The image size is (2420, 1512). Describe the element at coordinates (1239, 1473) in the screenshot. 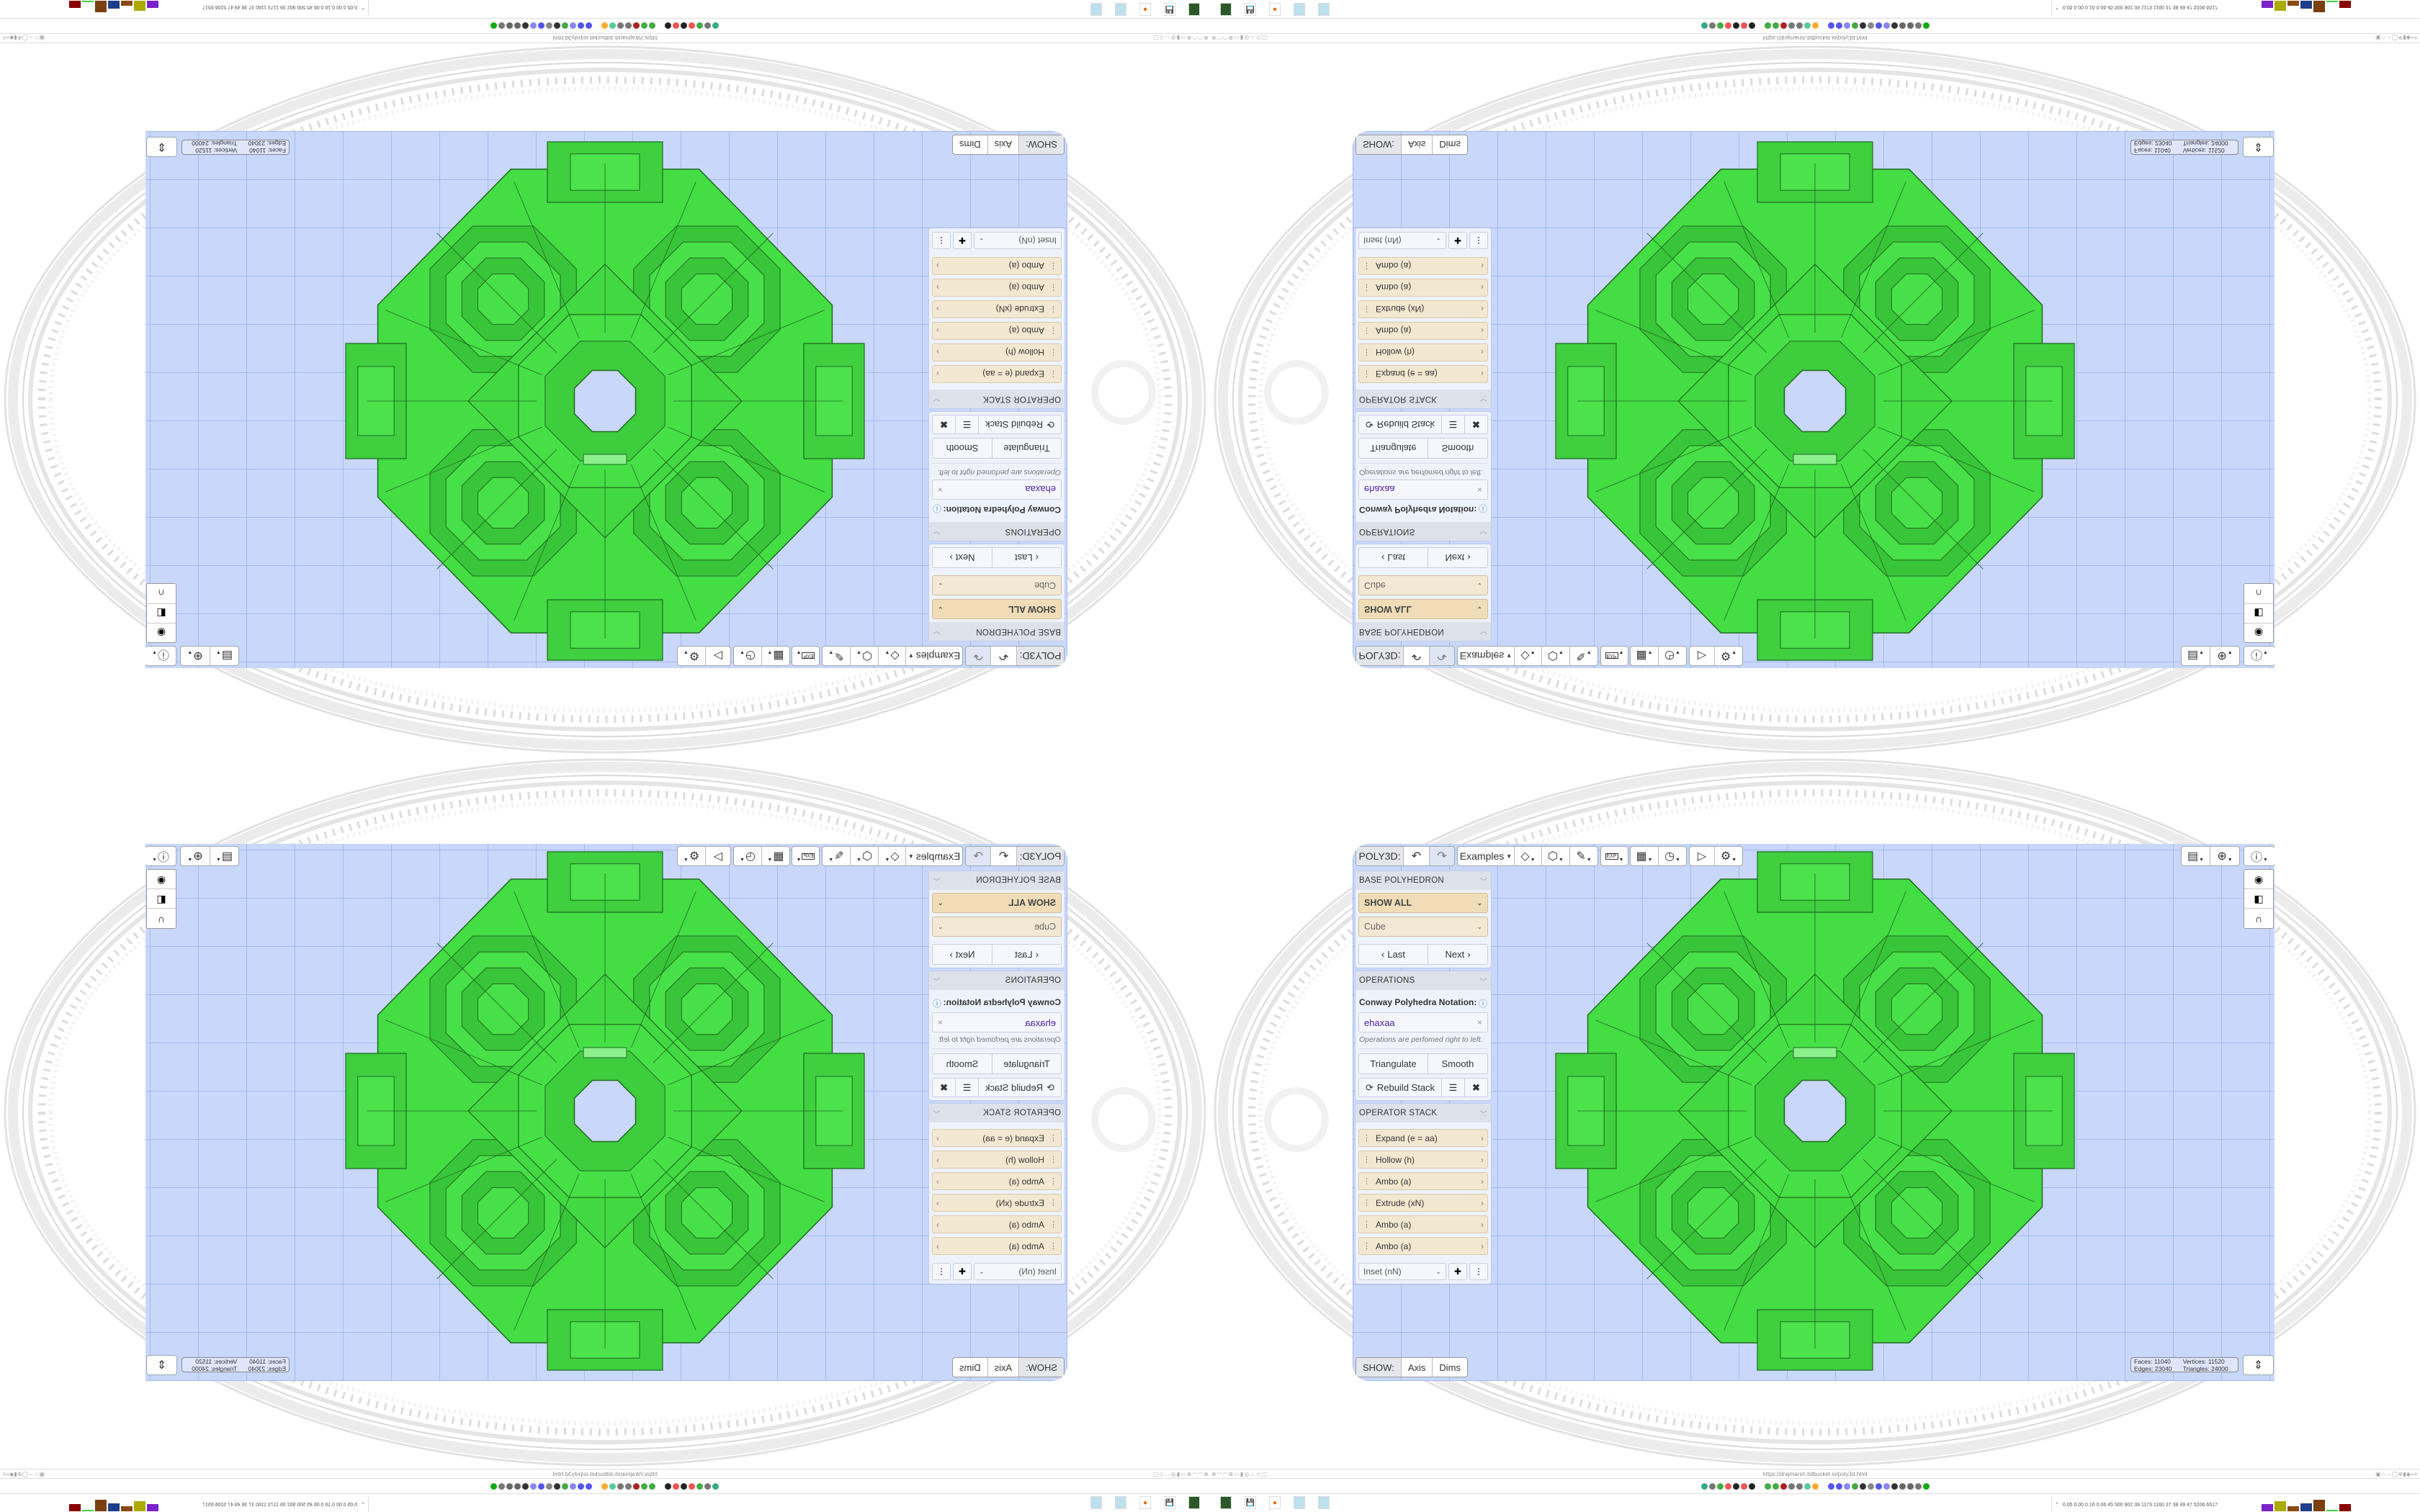

I see `browser-nav-icons: ⊕◠◠⊕▭▮◎←◇▢` at that location.